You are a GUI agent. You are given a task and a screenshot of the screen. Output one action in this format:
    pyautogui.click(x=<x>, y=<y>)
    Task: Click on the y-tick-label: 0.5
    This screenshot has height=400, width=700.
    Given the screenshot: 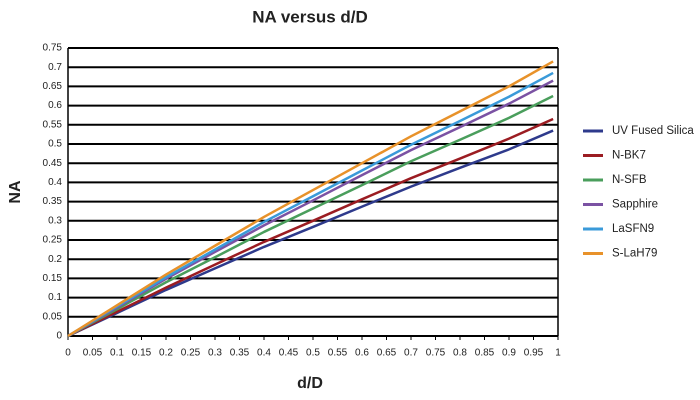 What is the action you would take?
    pyautogui.click(x=55, y=144)
    